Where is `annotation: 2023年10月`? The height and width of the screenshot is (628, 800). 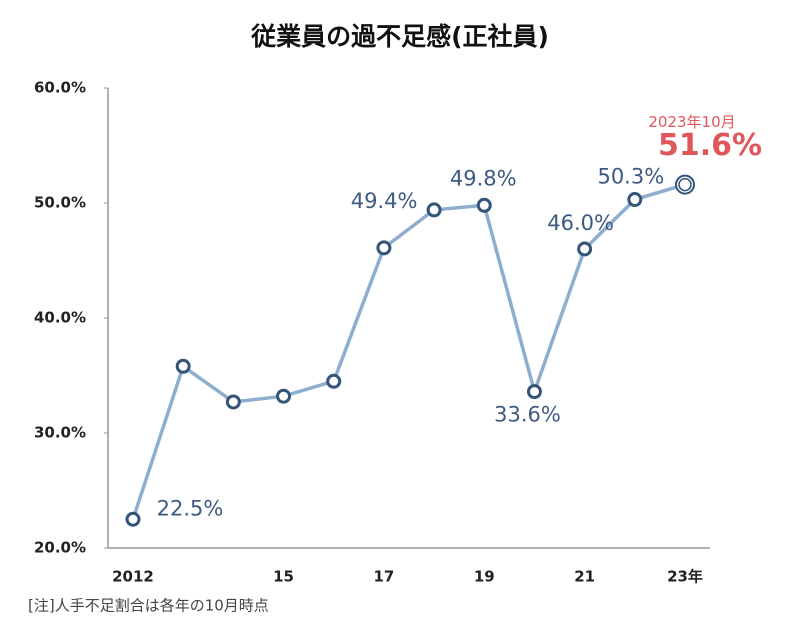
annotation: 2023年10月 is located at coordinates (691, 122).